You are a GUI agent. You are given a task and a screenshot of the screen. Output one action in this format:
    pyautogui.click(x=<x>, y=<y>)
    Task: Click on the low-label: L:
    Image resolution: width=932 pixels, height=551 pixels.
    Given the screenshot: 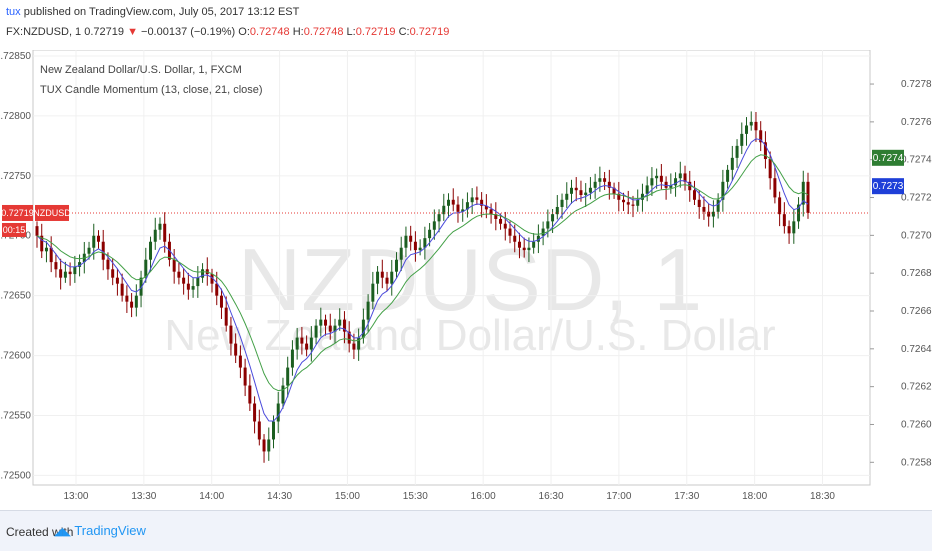 What is the action you would take?
    pyautogui.click(x=351, y=32)
    